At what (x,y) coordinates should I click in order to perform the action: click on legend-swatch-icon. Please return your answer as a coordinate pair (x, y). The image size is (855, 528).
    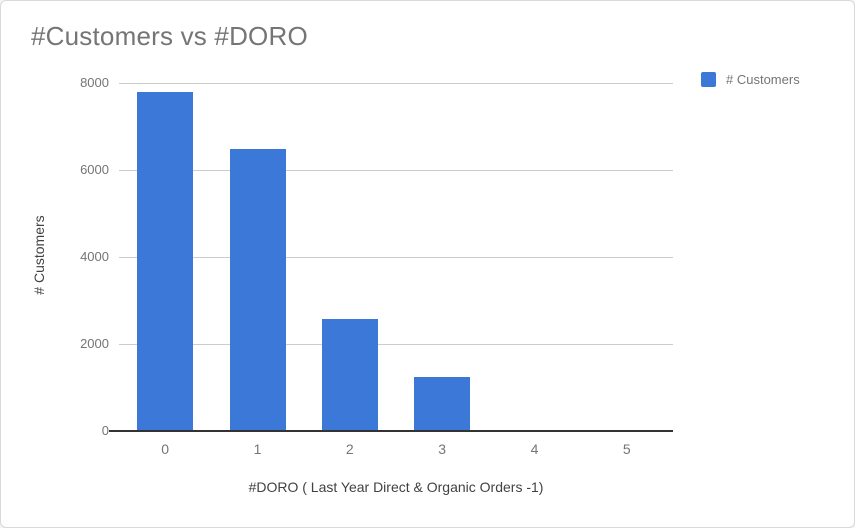
    Looking at the image, I should click on (708, 79).